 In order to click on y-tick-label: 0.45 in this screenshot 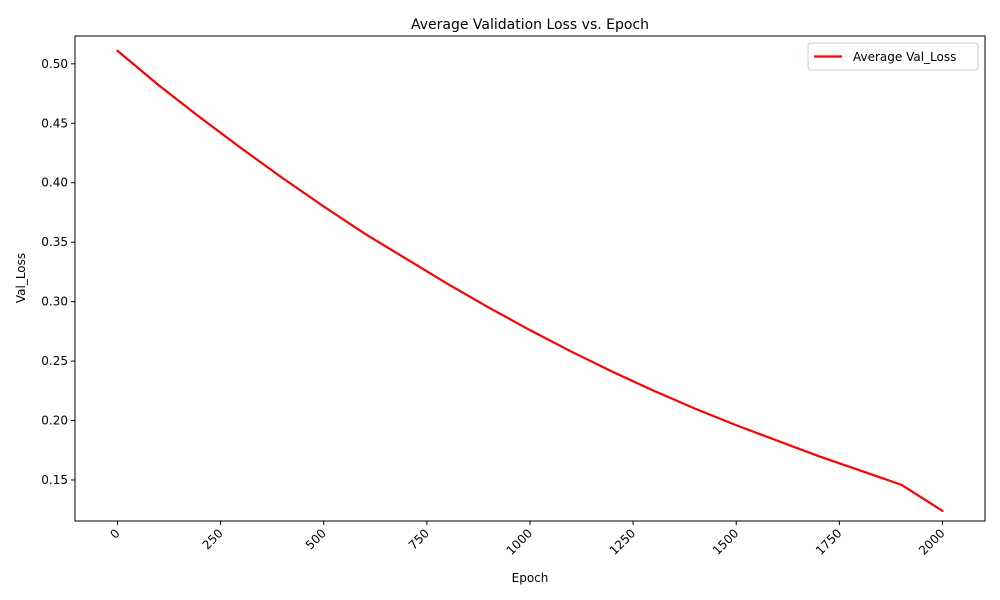, I will do `click(54, 123)`.